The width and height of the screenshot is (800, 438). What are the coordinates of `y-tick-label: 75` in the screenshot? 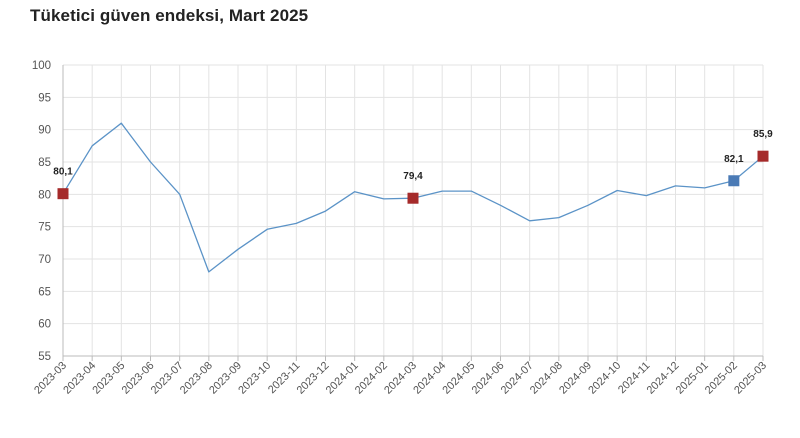 It's located at (44, 228).